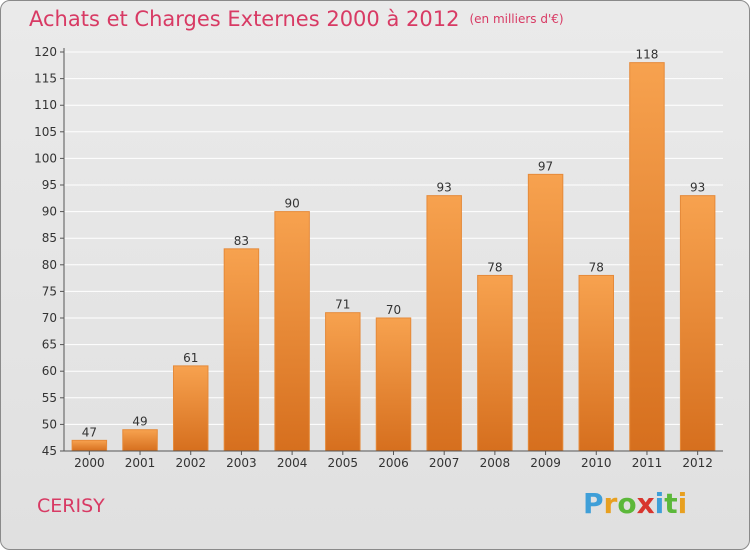 This screenshot has height=550, width=750. Describe the element at coordinates (89, 463) in the screenshot. I see `x-tick-label-2000: 2000` at that location.